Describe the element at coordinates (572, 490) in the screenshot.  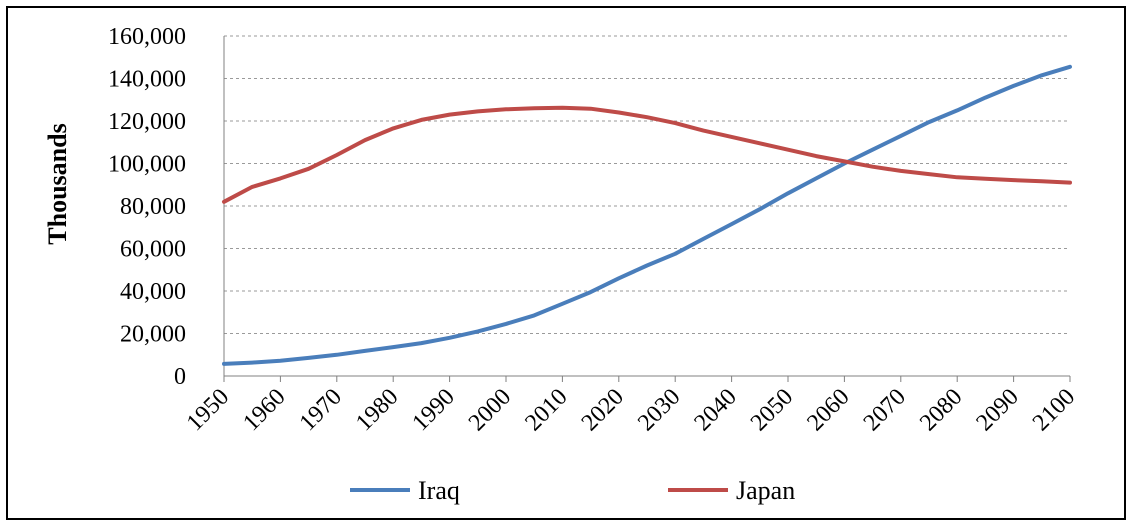
I see `legend: Iraq Japan` at that location.